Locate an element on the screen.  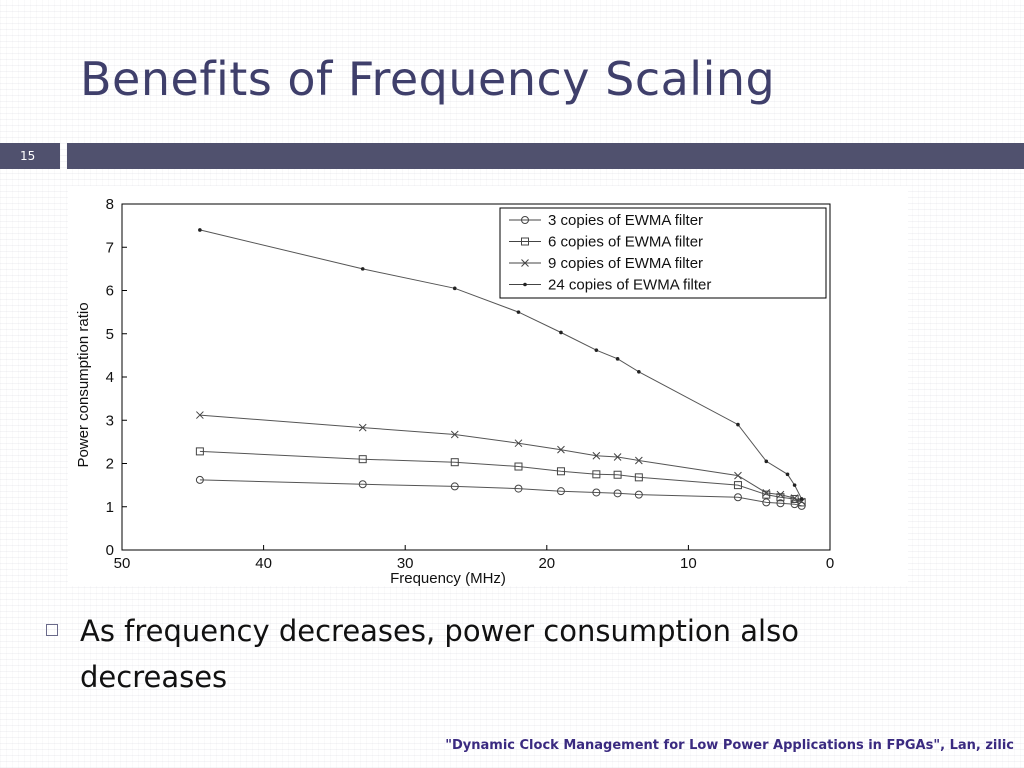
y-tick-label: 6 is located at coordinates (110, 291).